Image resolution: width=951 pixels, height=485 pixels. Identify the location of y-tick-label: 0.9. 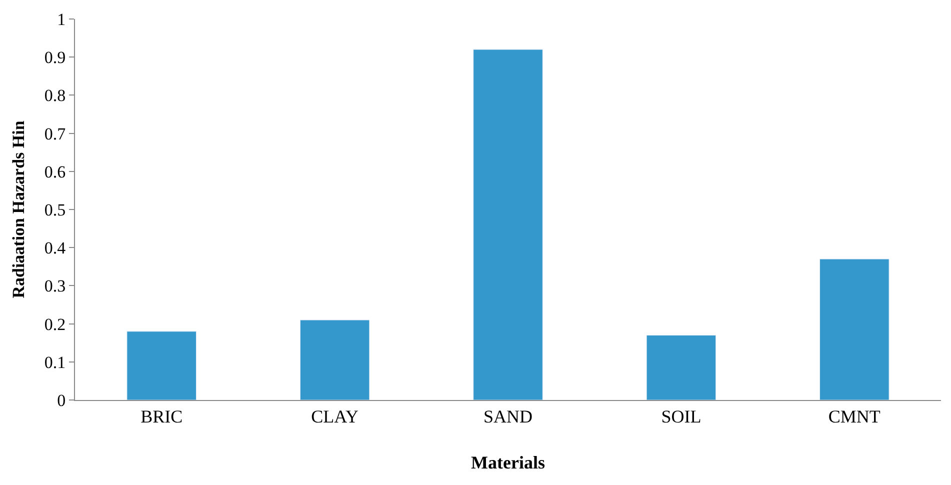
(55, 58).